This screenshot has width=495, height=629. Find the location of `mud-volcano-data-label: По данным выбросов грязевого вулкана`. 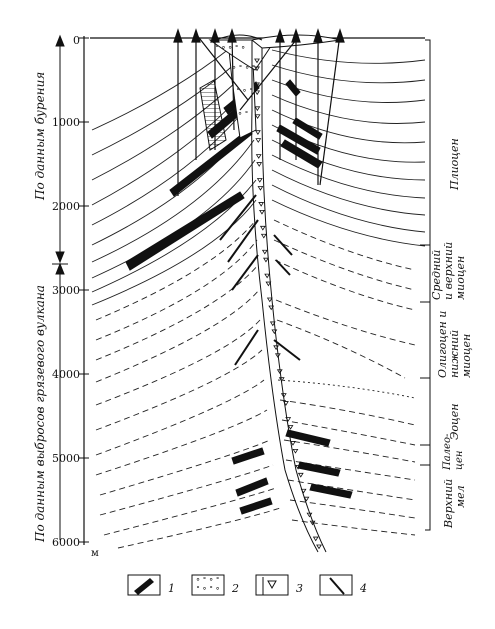

mud-volcano-data-label: По данным выбросов грязевого вулкана is located at coordinates (40, 414).